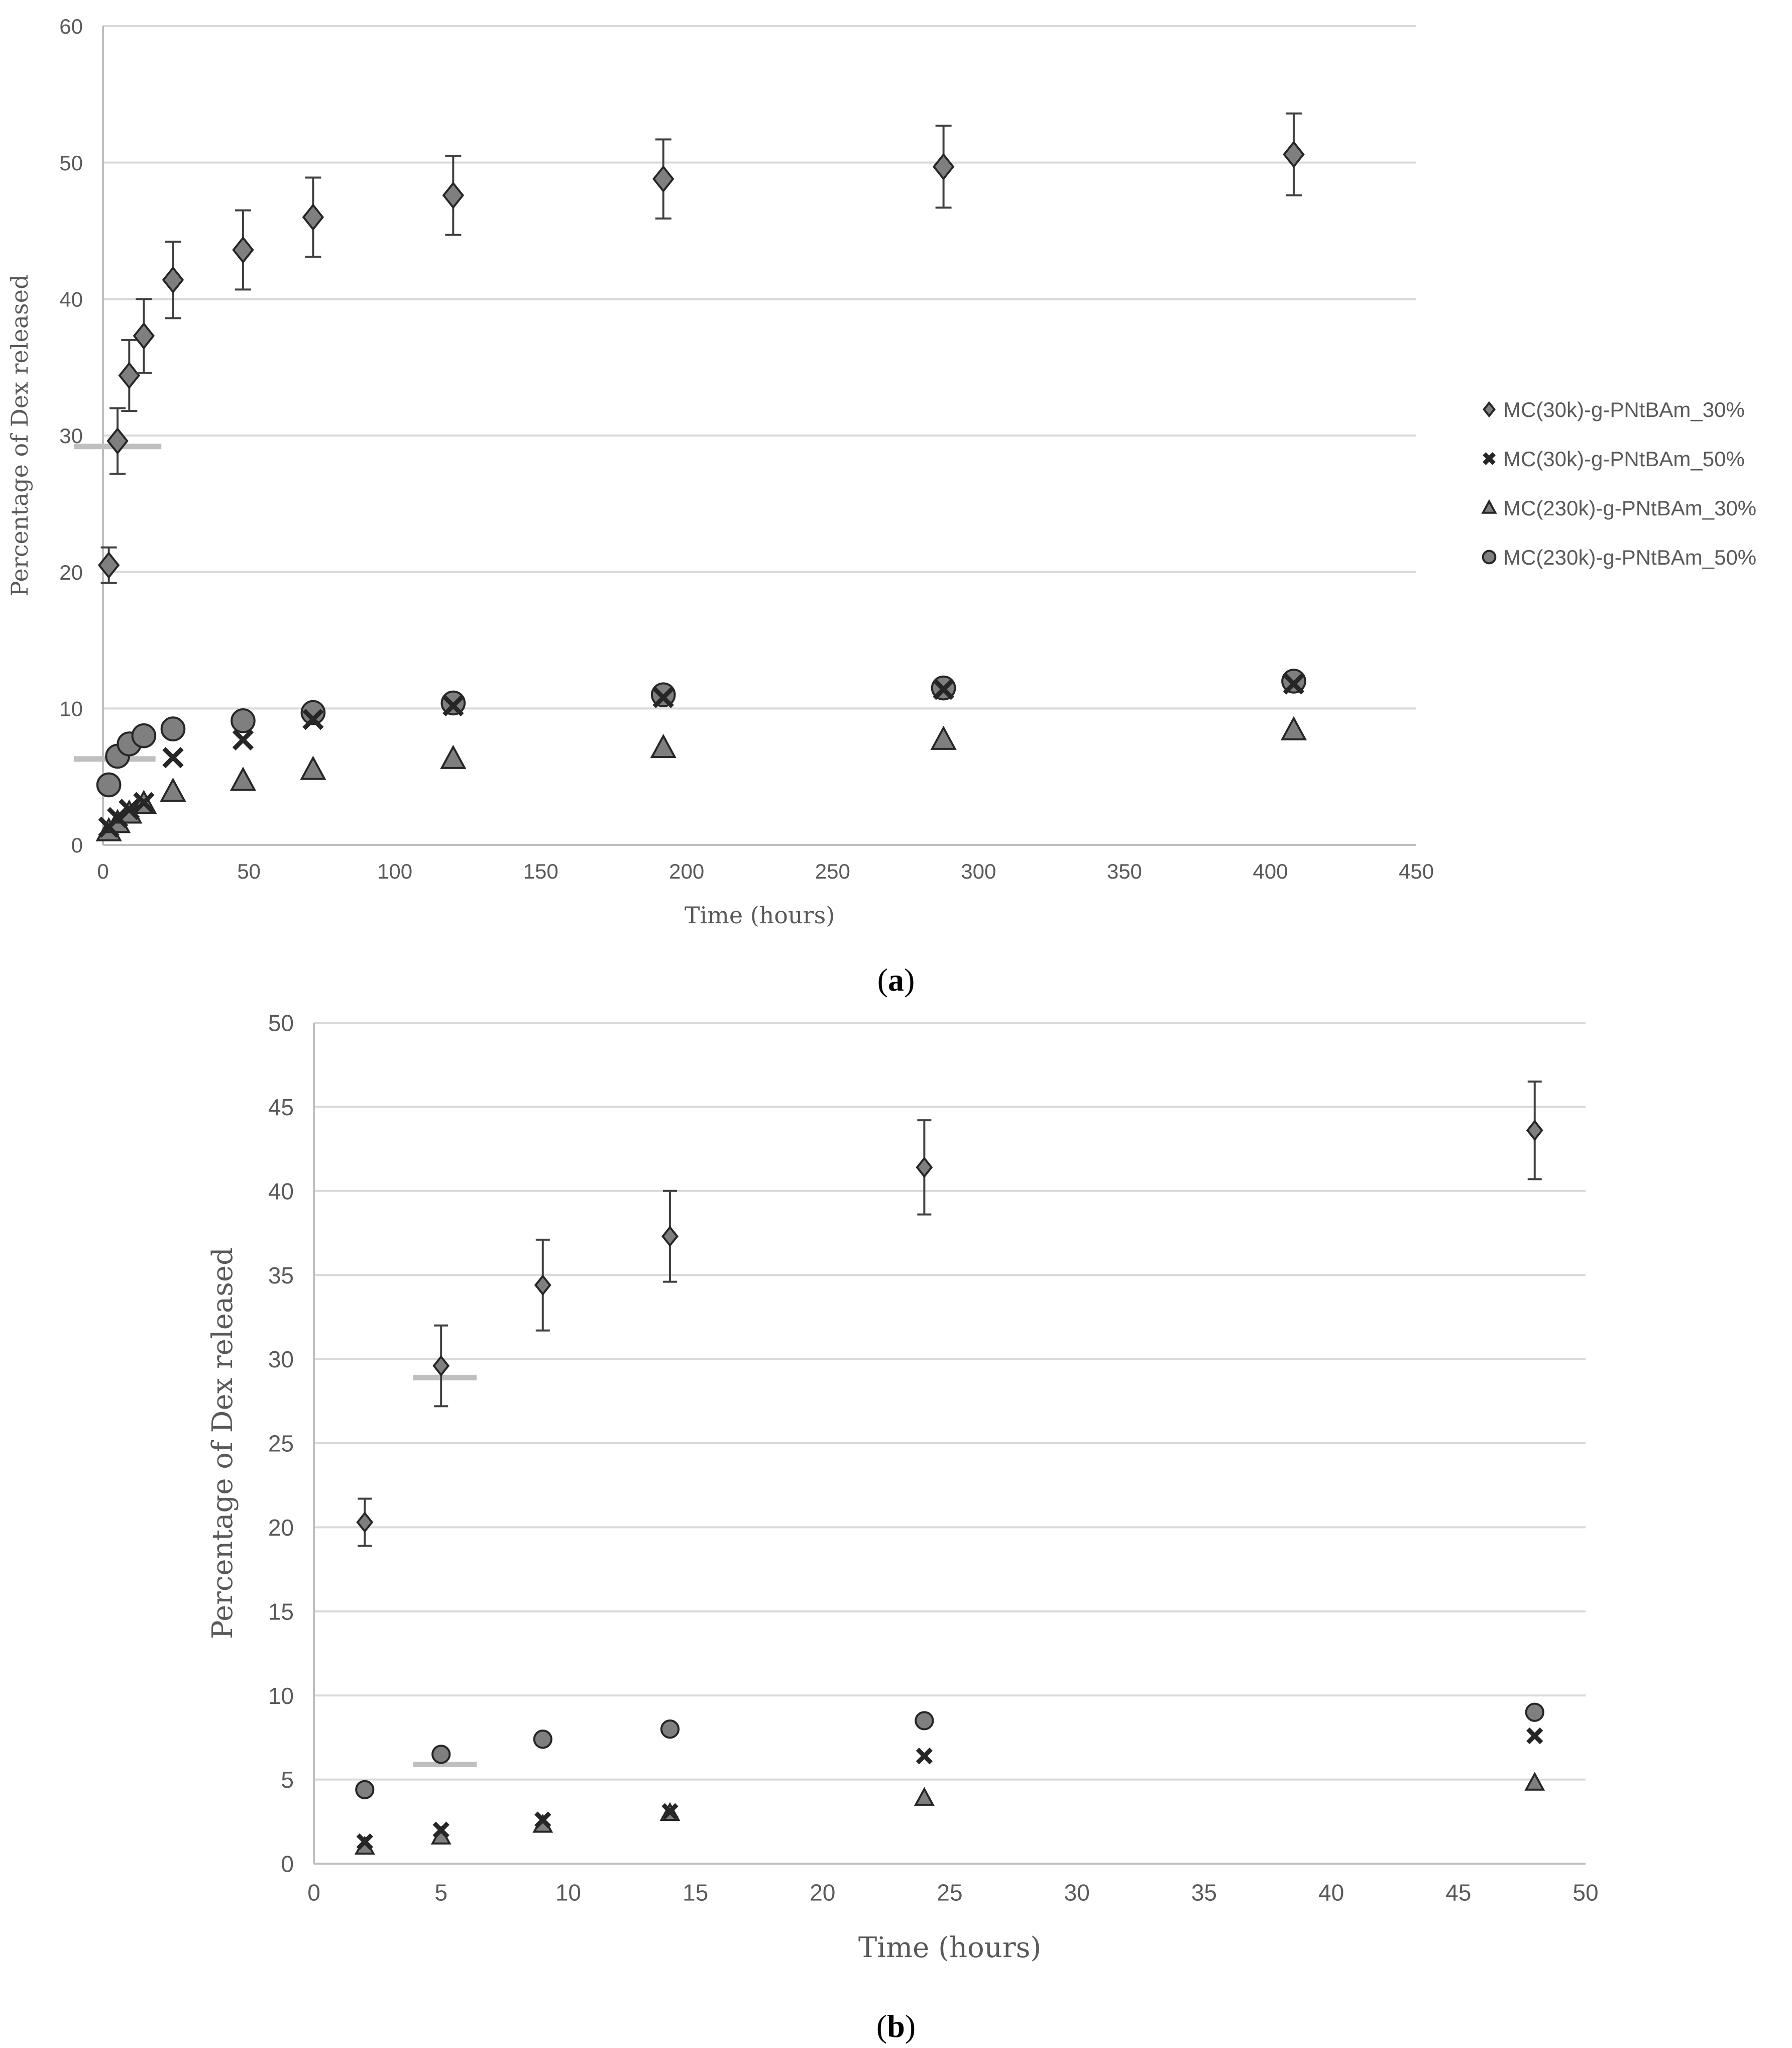  I want to click on x-tick-label: 200, so click(686, 871).